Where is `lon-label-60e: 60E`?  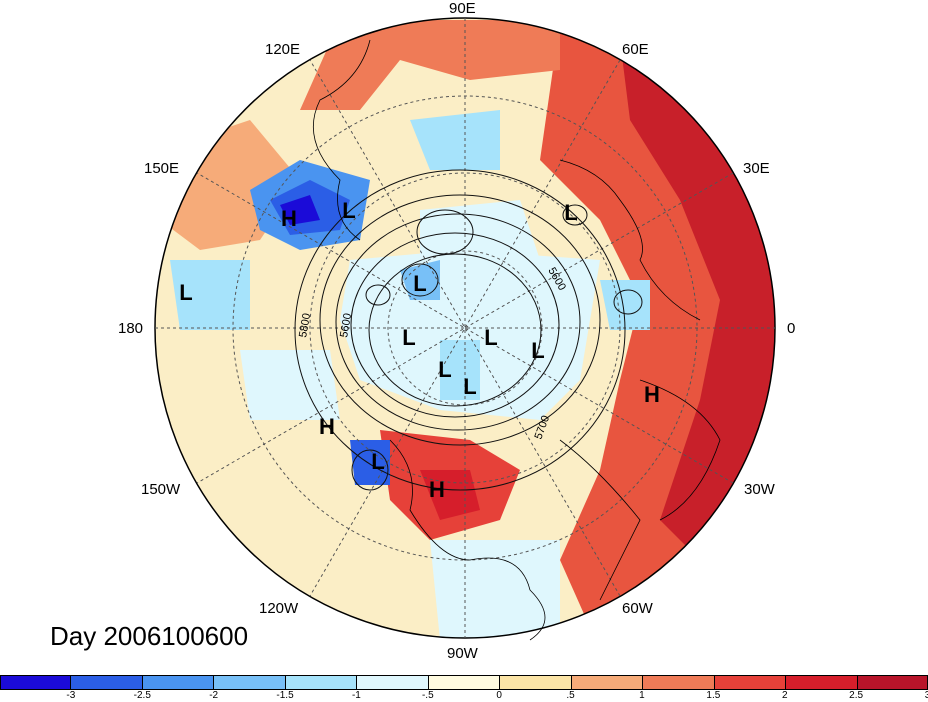 lon-label-60e: 60E is located at coordinates (635, 49).